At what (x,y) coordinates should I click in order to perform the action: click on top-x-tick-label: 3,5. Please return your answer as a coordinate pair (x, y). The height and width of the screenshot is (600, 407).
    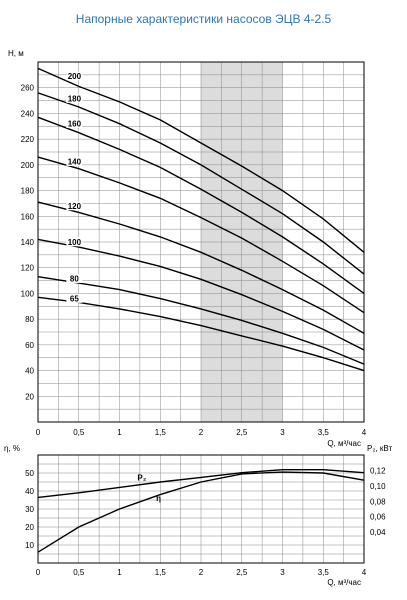
    Looking at the image, I should click on (324, 432).